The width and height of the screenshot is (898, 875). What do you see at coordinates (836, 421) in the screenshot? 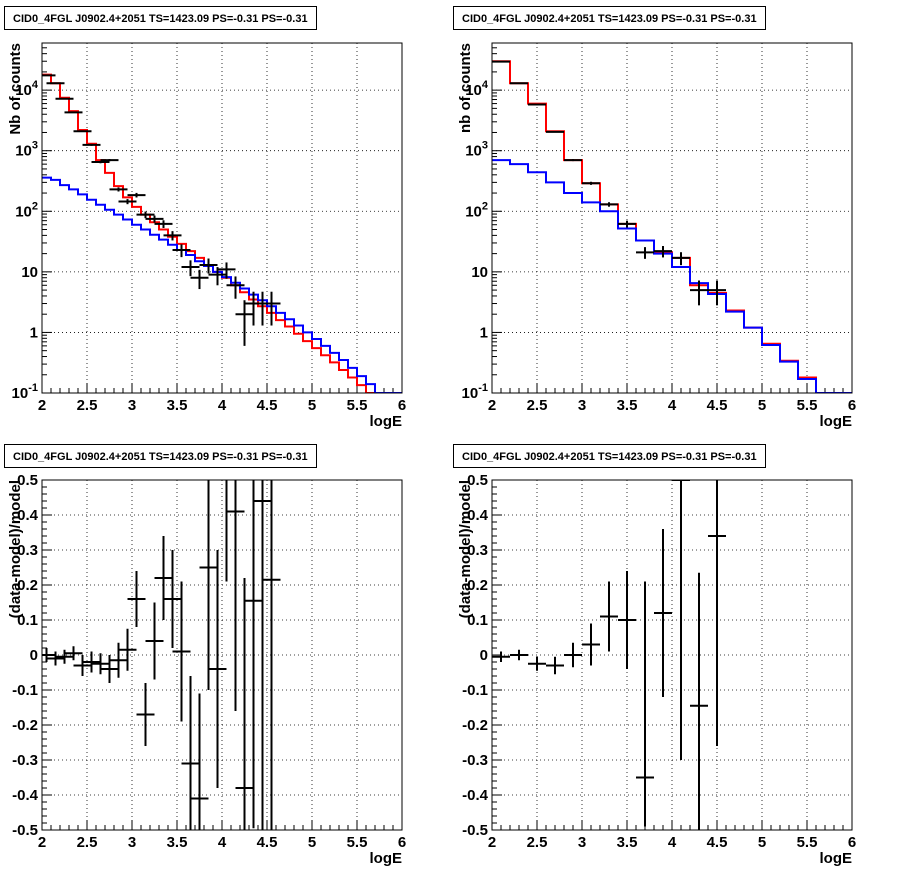
I see `x-axis-title: logE` at bounding box center [836, 421].